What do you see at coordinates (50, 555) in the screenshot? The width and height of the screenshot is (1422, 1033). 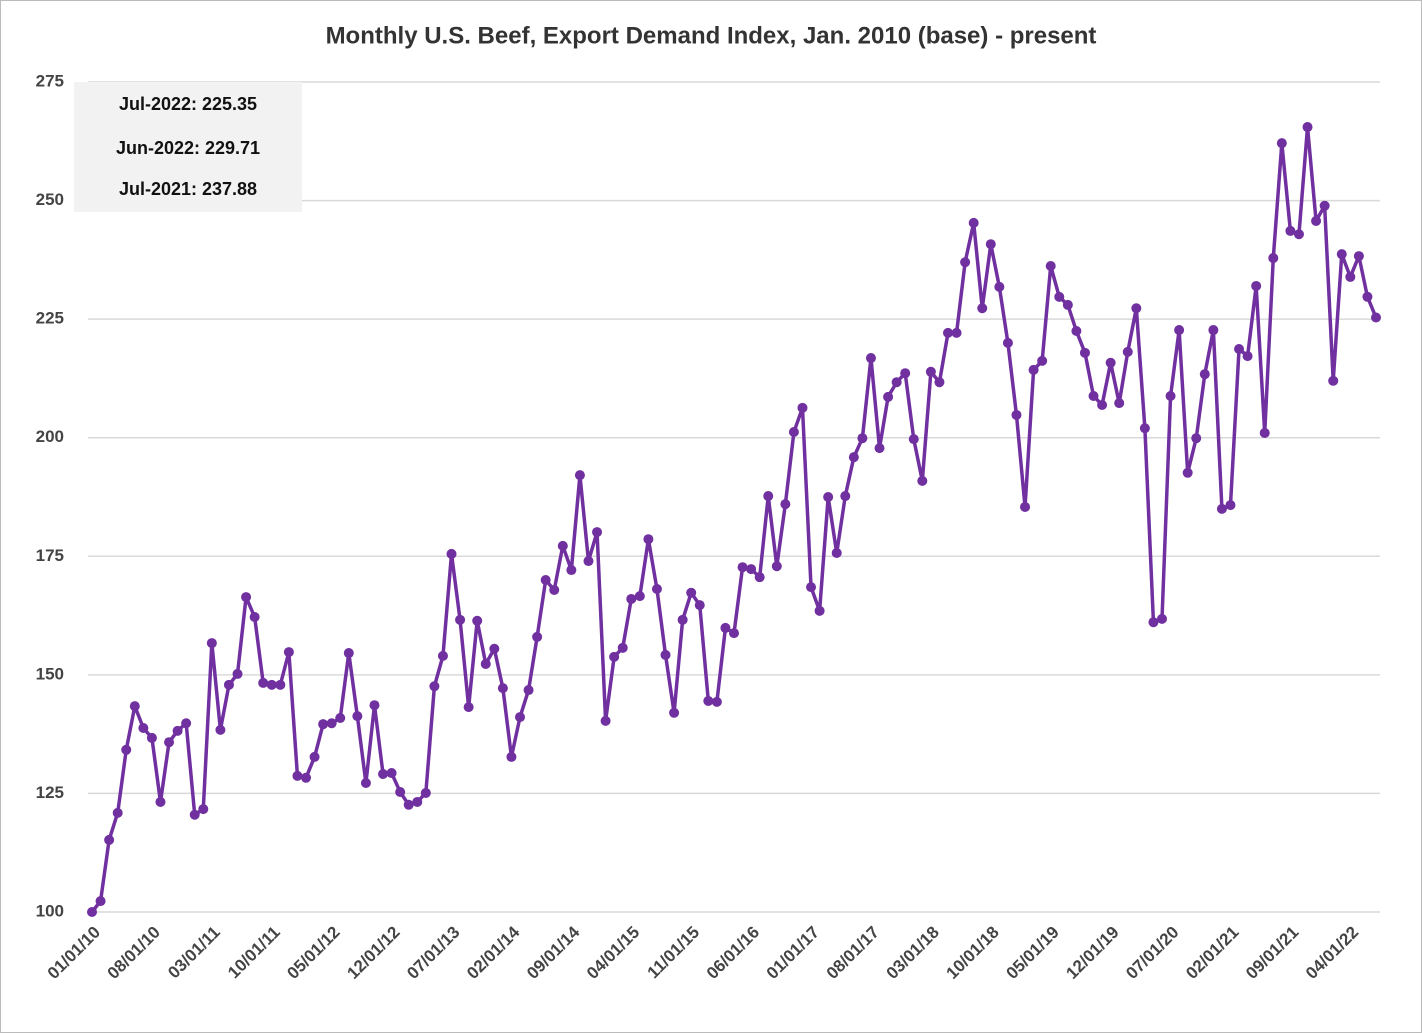 I see `y-tick-label: 175` at bounding box center [50, 555].